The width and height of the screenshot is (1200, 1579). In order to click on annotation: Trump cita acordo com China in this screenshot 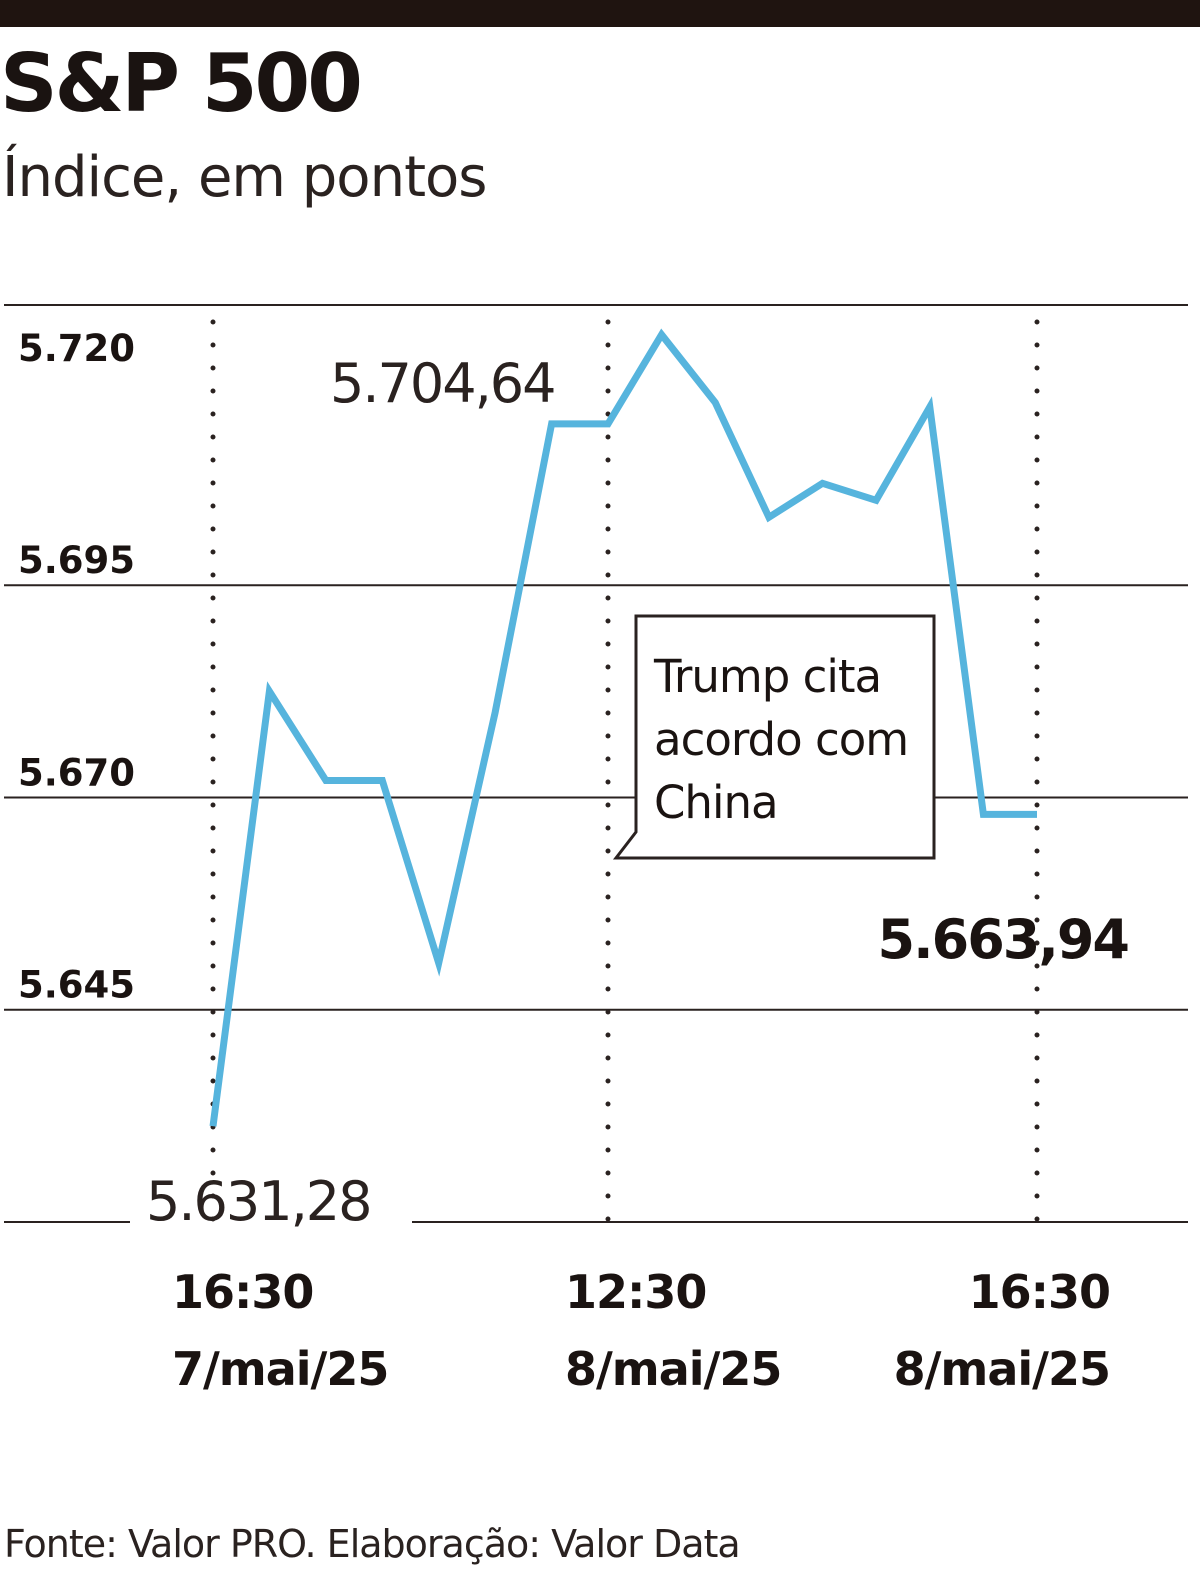, I will do `click(774, 737)`.